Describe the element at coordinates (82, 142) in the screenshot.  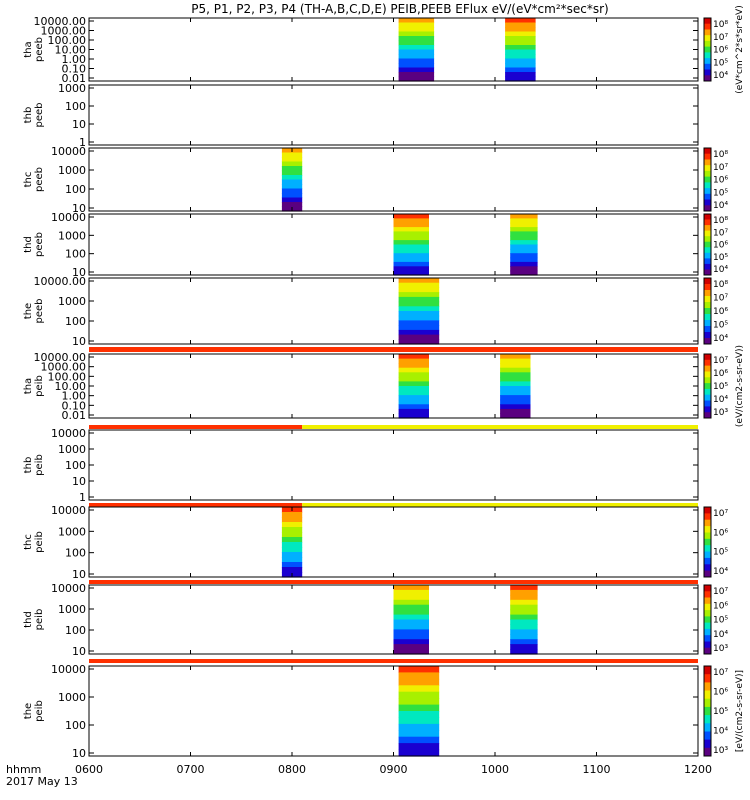
I see `y-tick-label: 1` at that location.